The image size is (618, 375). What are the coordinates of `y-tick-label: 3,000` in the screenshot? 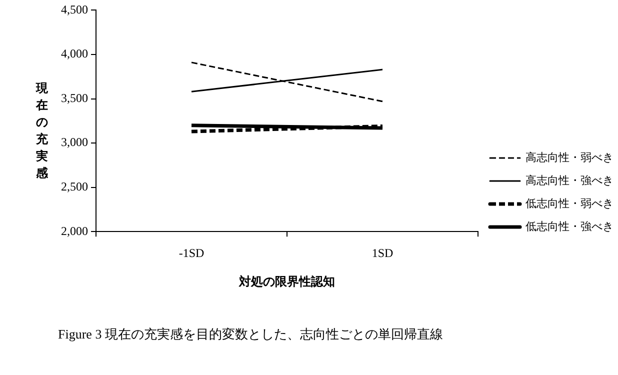 It's located at (74, 142).